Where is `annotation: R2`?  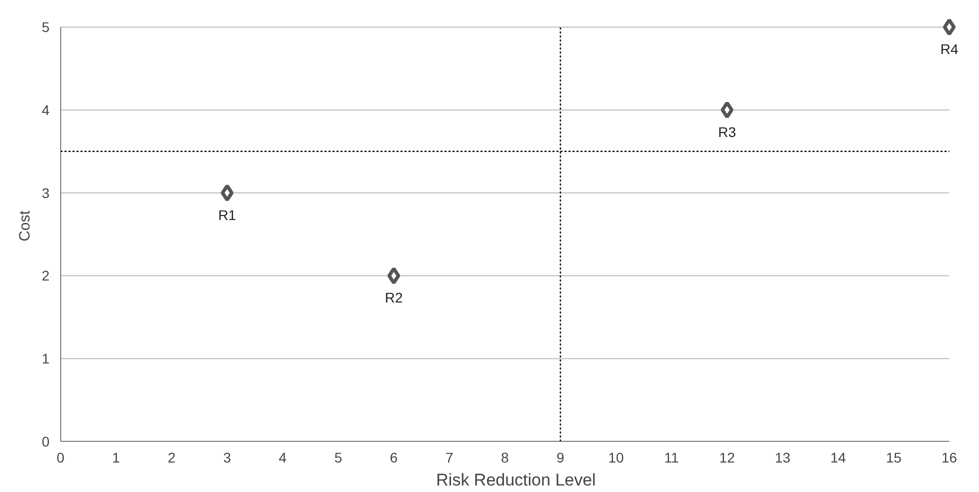
annotation: R2 is located at coordinates (393, 298).